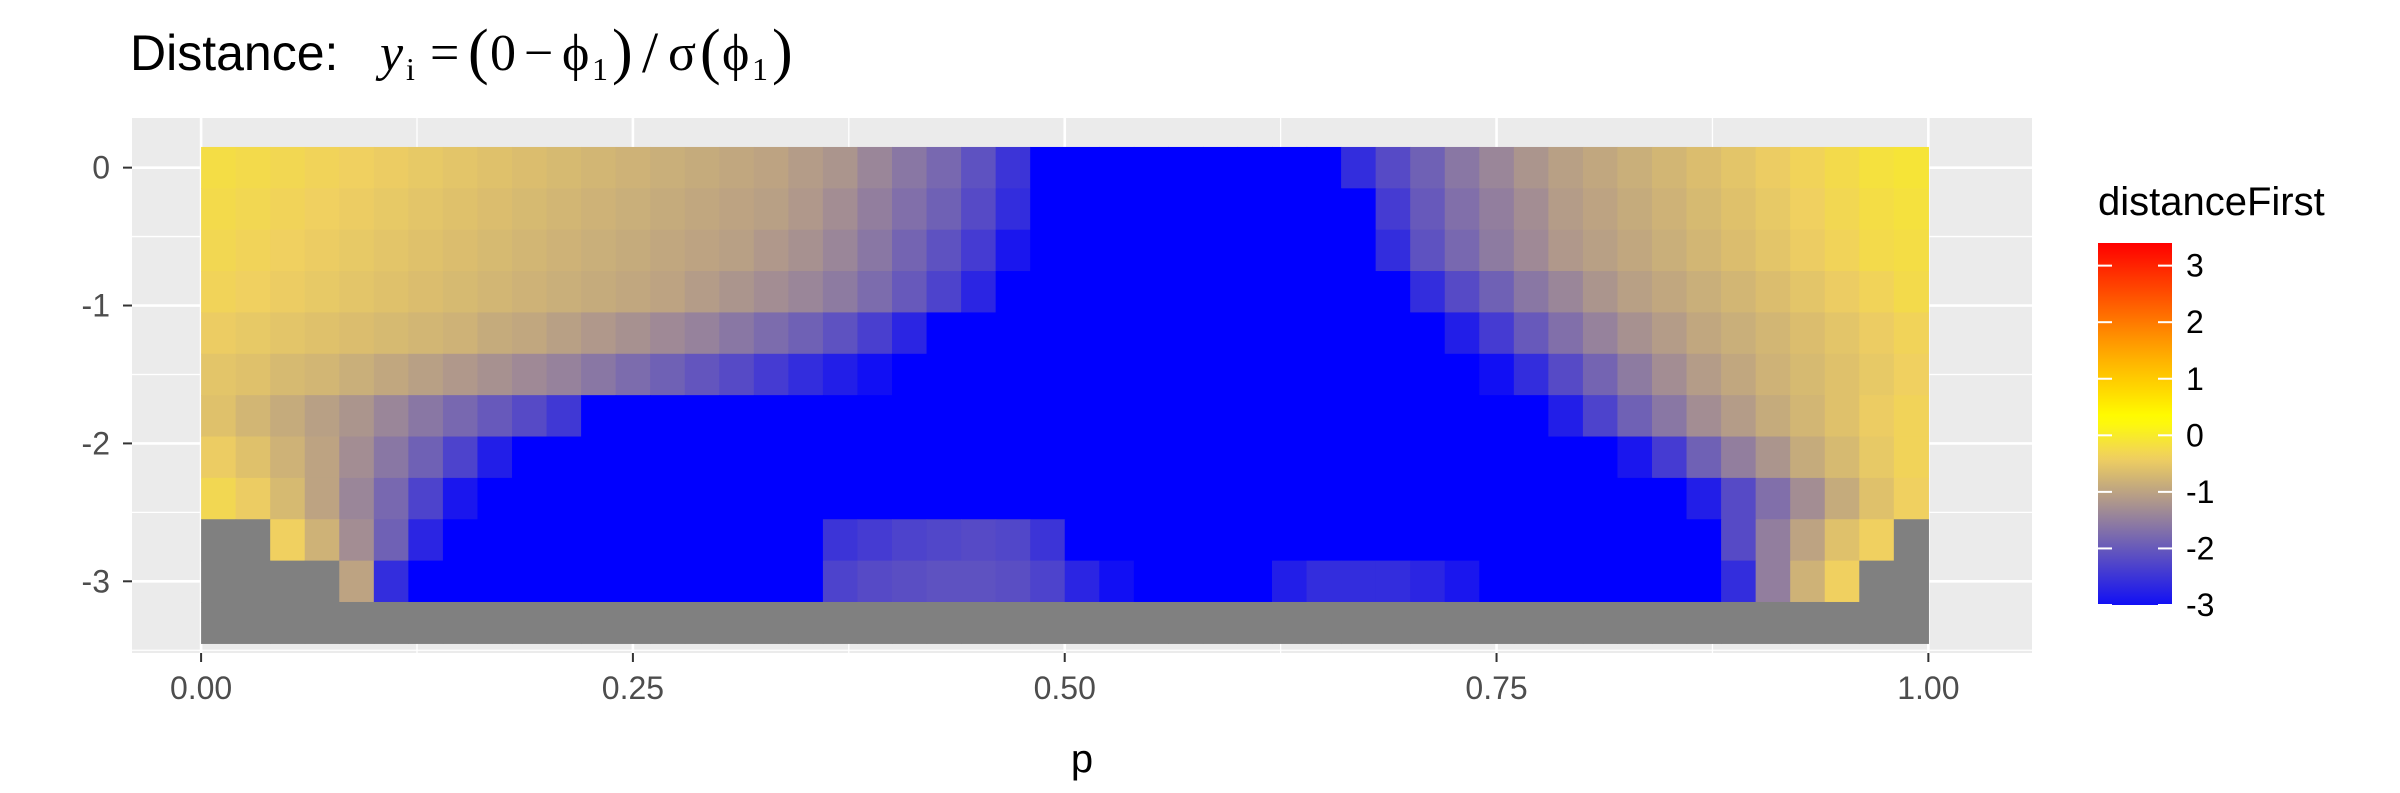 The height and width of the screenshot is (793, 2400). What do you see at coordinates (633, 688) in the screenshot?
I see `x-tick-label: 0.25` at bounding box center [633, 688].